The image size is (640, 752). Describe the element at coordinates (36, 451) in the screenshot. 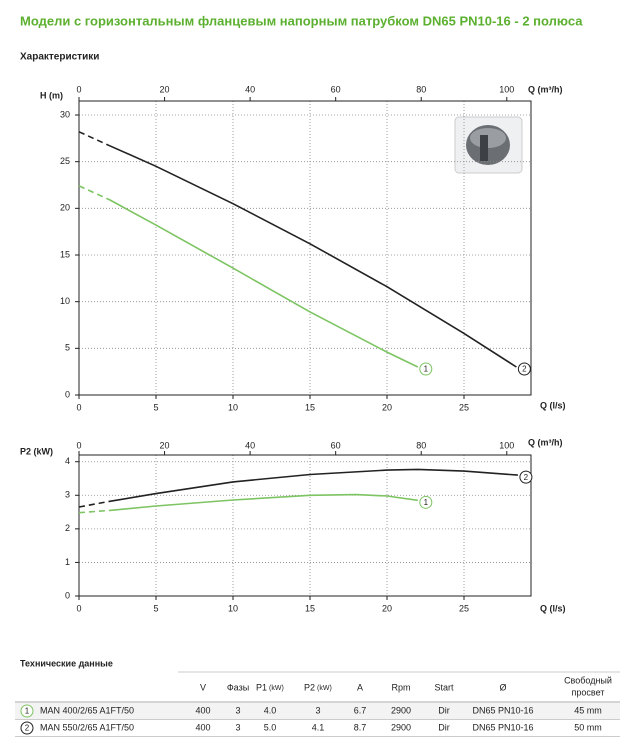

I see `y-axis-title: P2 (kW)` at that location.